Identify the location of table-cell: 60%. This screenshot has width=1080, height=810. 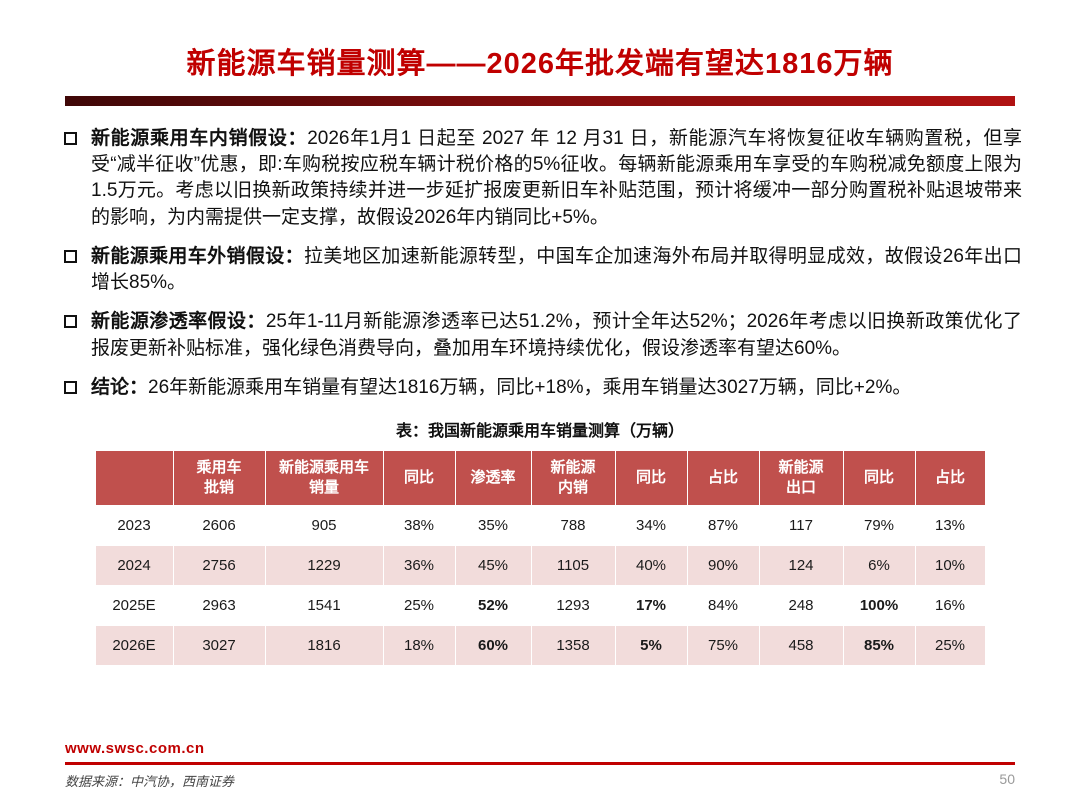
(493, 646).